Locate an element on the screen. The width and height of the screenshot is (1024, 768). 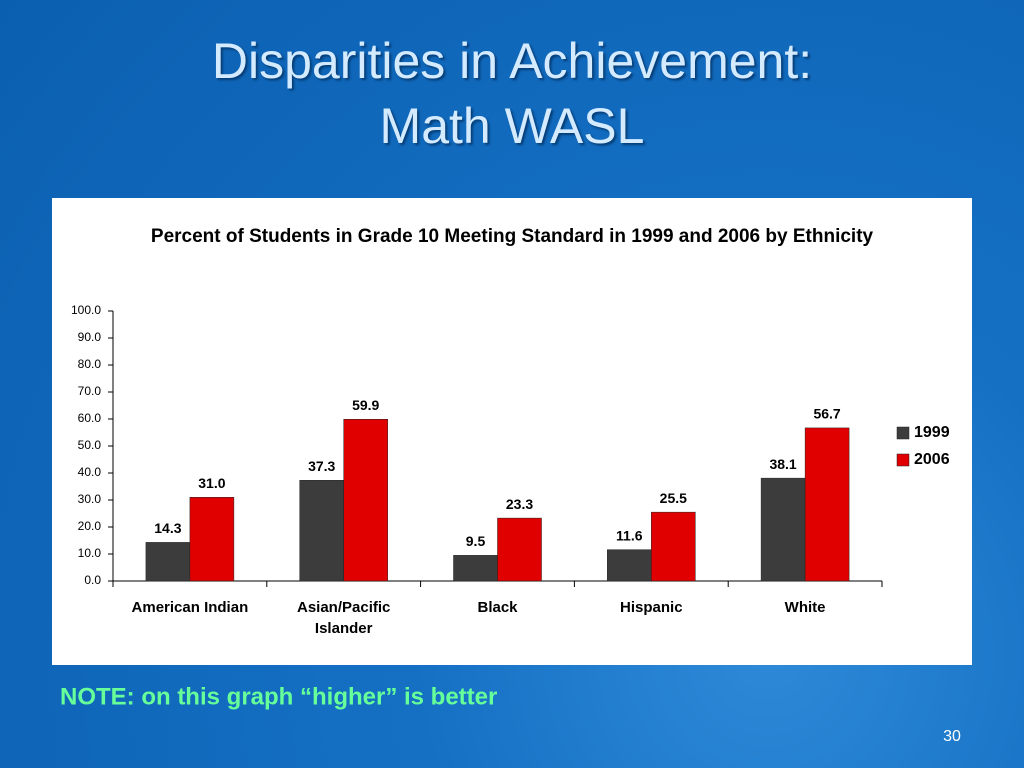
y-tick-label: 0.0 is located at coordinates (92, 580).